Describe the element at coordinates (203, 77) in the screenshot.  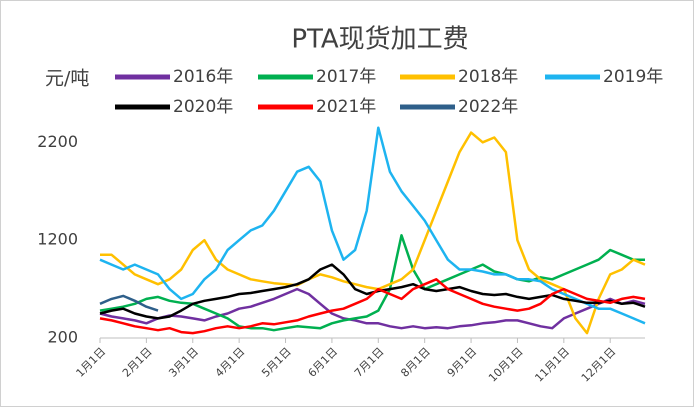
I see `legend-label: 2016年` at that location.